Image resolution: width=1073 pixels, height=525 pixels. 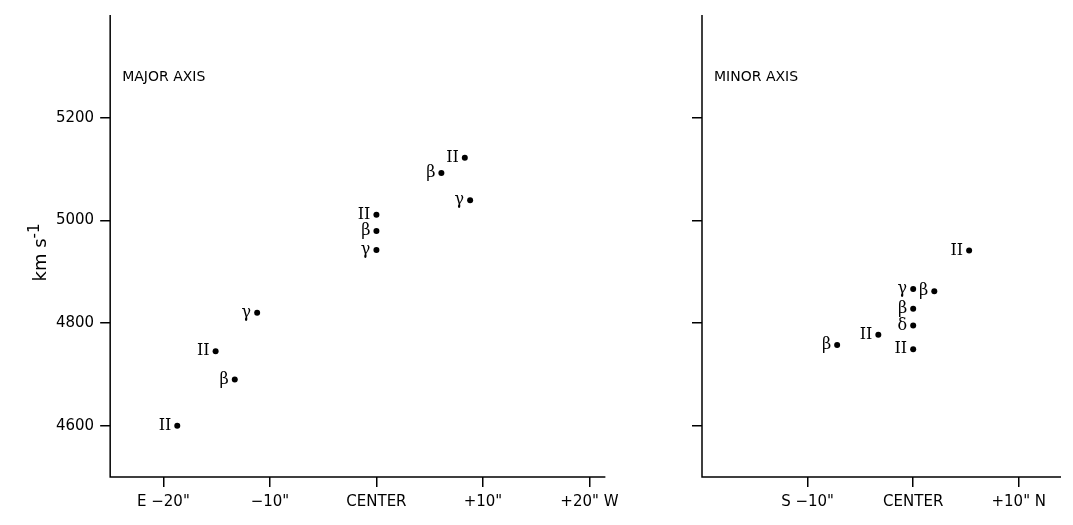 I want to click on x-tick-label: E −20", so click(x=163, y=500).